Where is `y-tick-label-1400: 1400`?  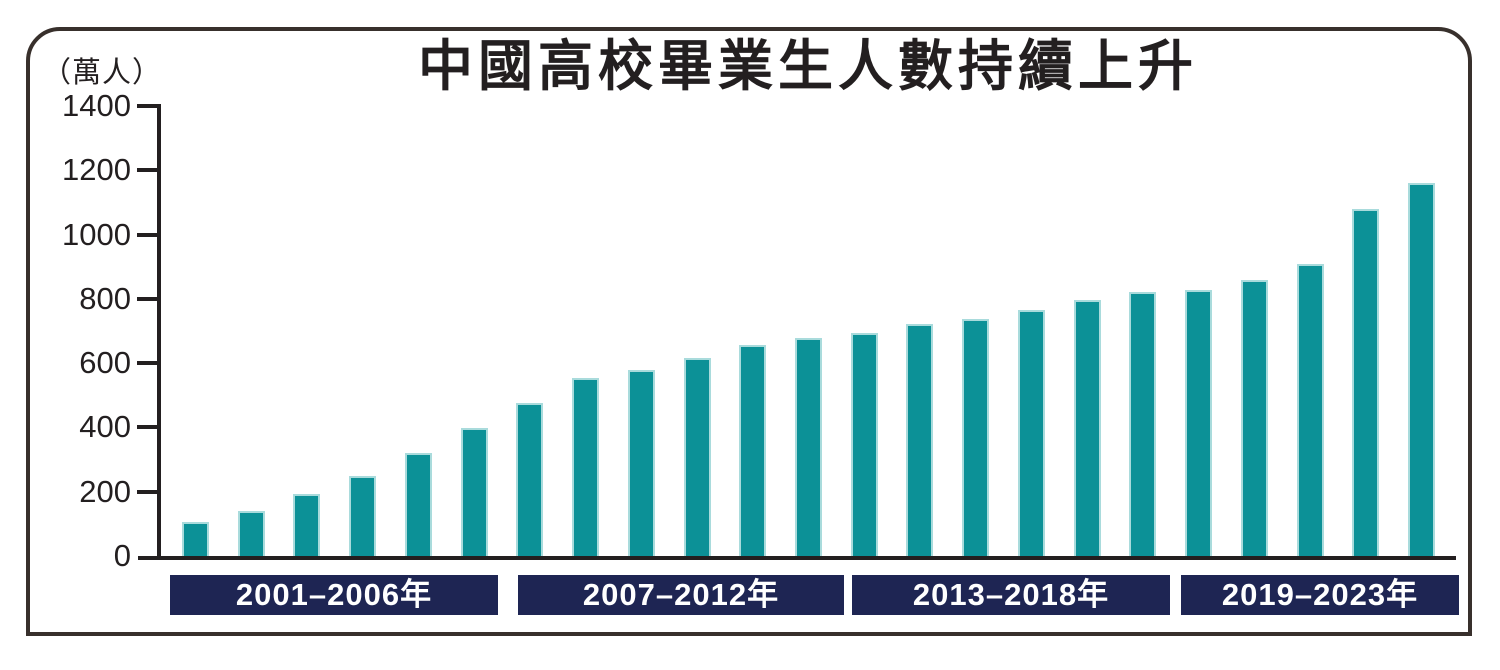
y-tick-label-1400: 1400 is located at coordinates (96, 105).